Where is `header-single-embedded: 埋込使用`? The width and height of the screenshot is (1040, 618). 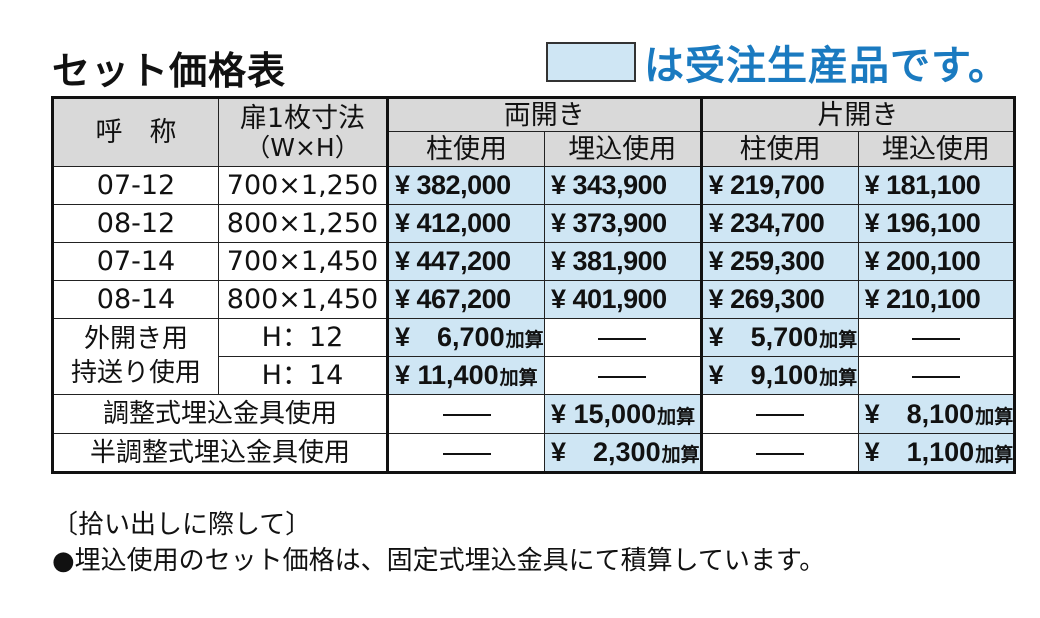
header-single-embedded: 埋込使用 is located at coordinates (936, 149).